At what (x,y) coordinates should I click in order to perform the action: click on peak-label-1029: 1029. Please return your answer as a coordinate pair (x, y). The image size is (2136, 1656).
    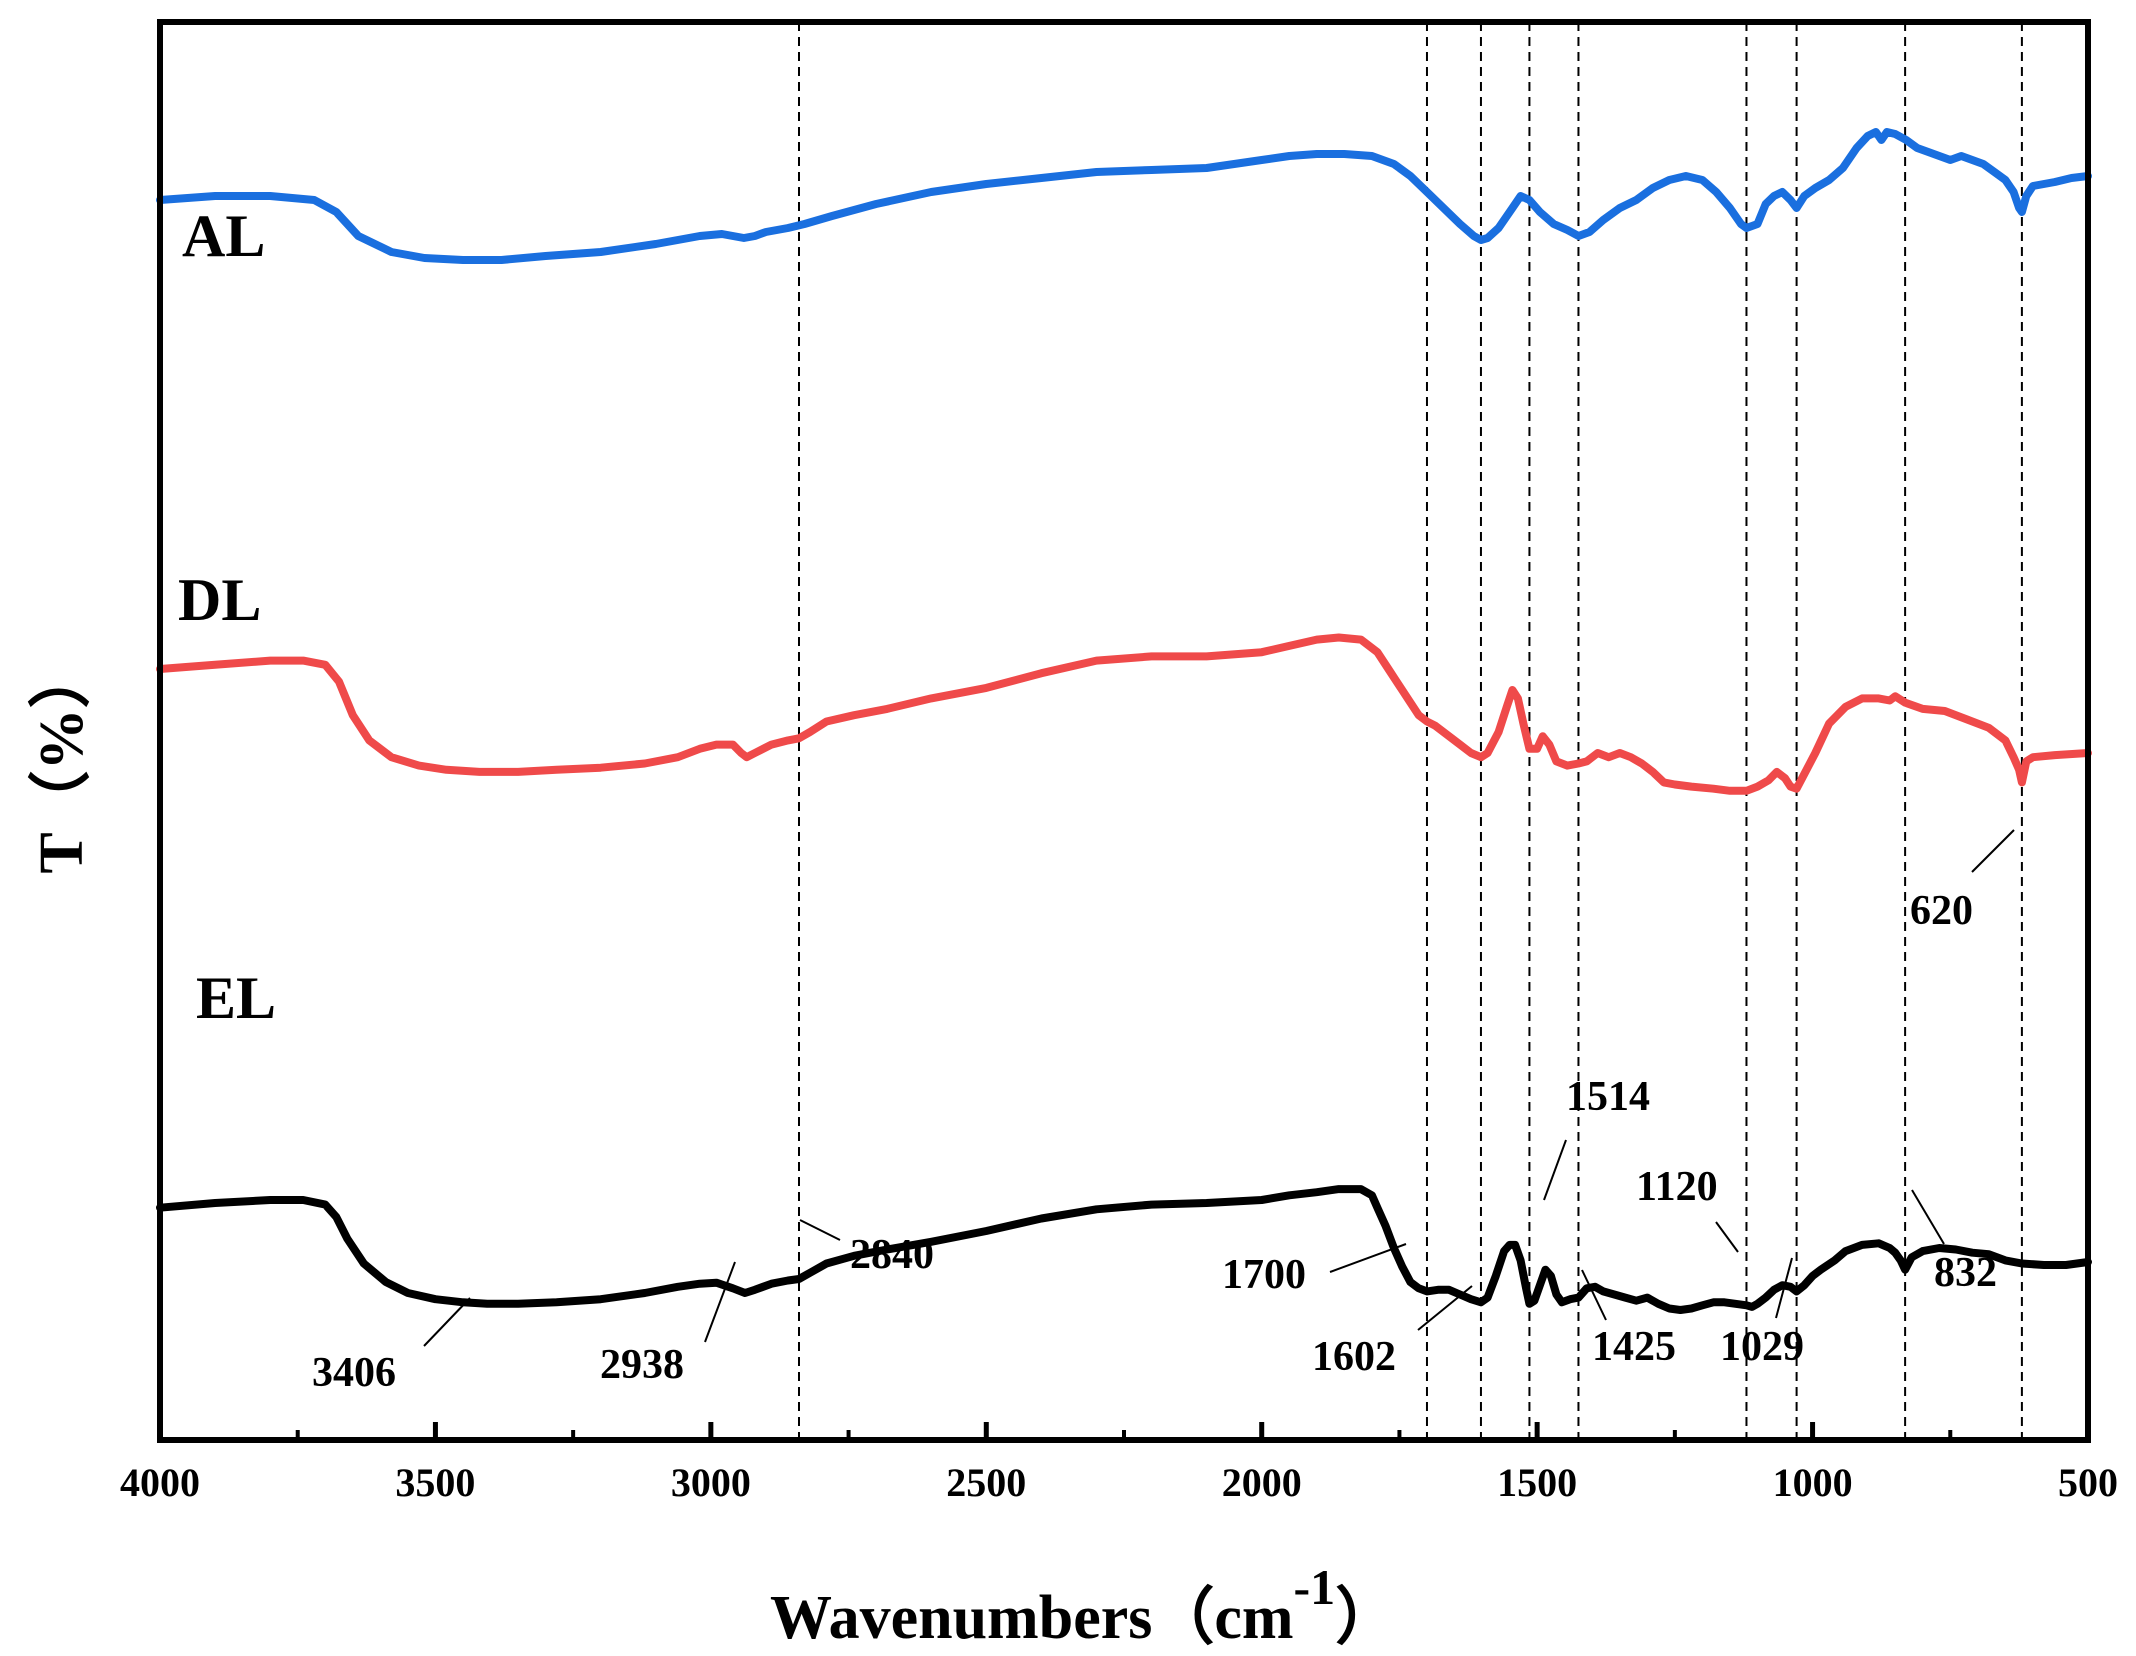
    Looking at the image, I should click on (1762, 1347).